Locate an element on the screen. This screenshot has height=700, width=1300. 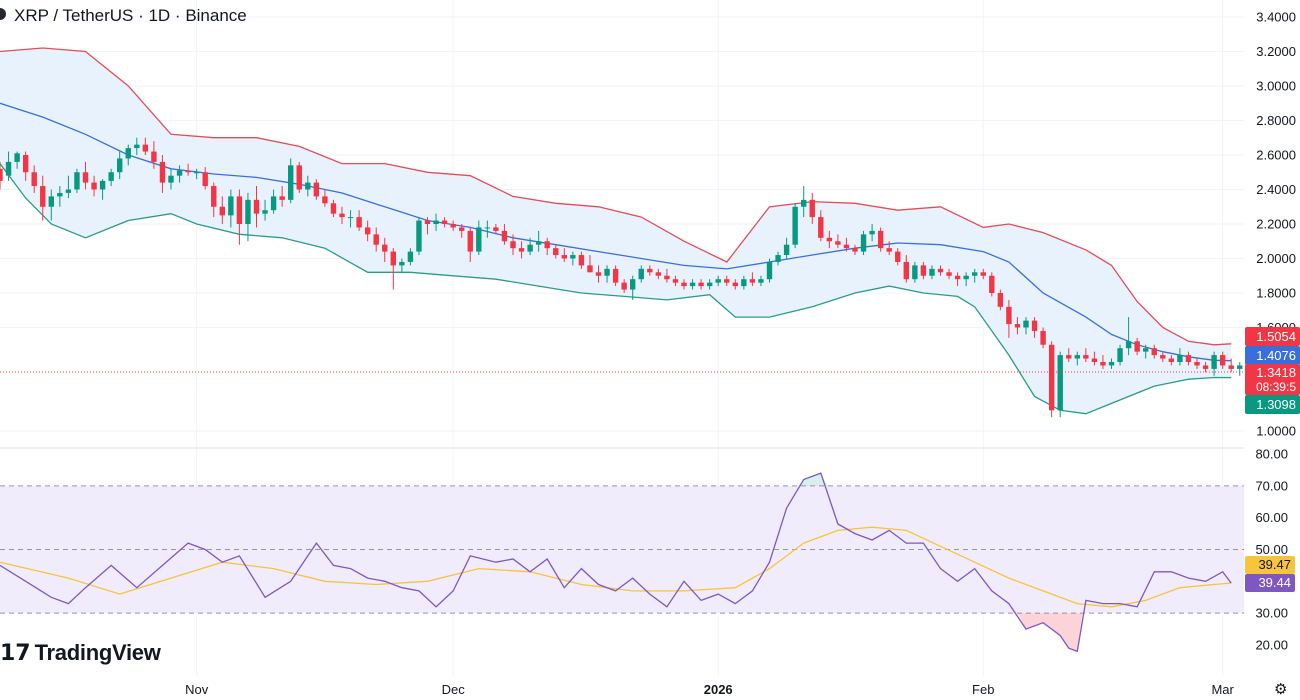
rsi-ma-label-text: 39.47 is located at coordinates (1274, 564).